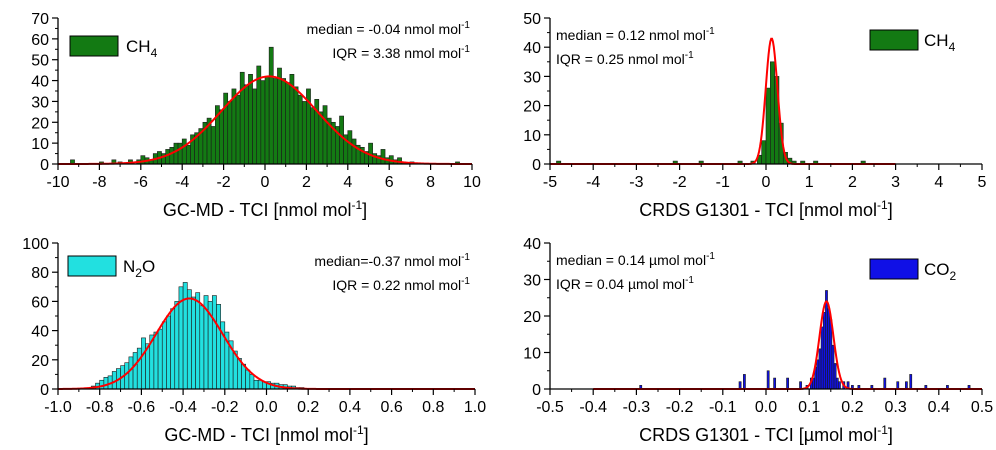 Image resolution: width=996 pixels, height=450 pixels. I want to click on x-tick-label: 5, so click(982, 182).